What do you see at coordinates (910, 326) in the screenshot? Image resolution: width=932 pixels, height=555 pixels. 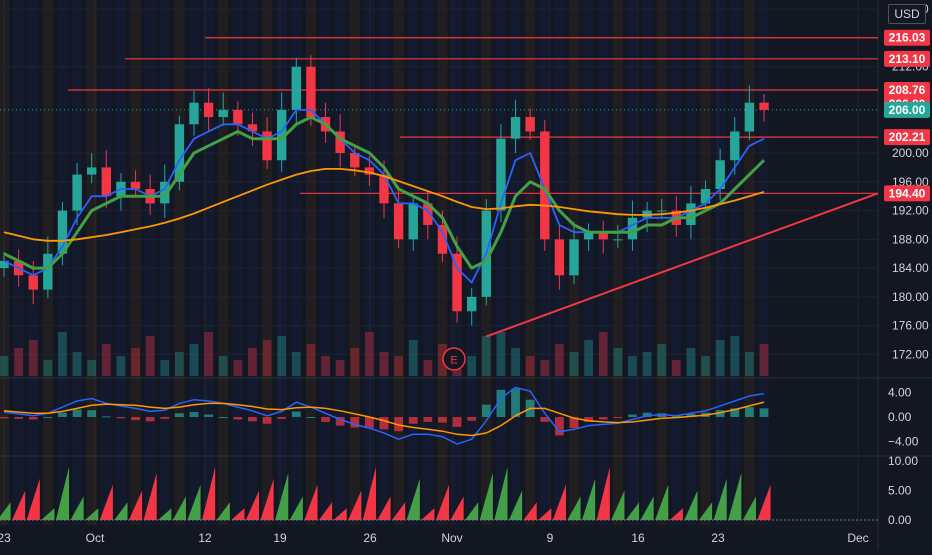 I see `price-tick-label: 176.00` at bounding box center [910, 326].